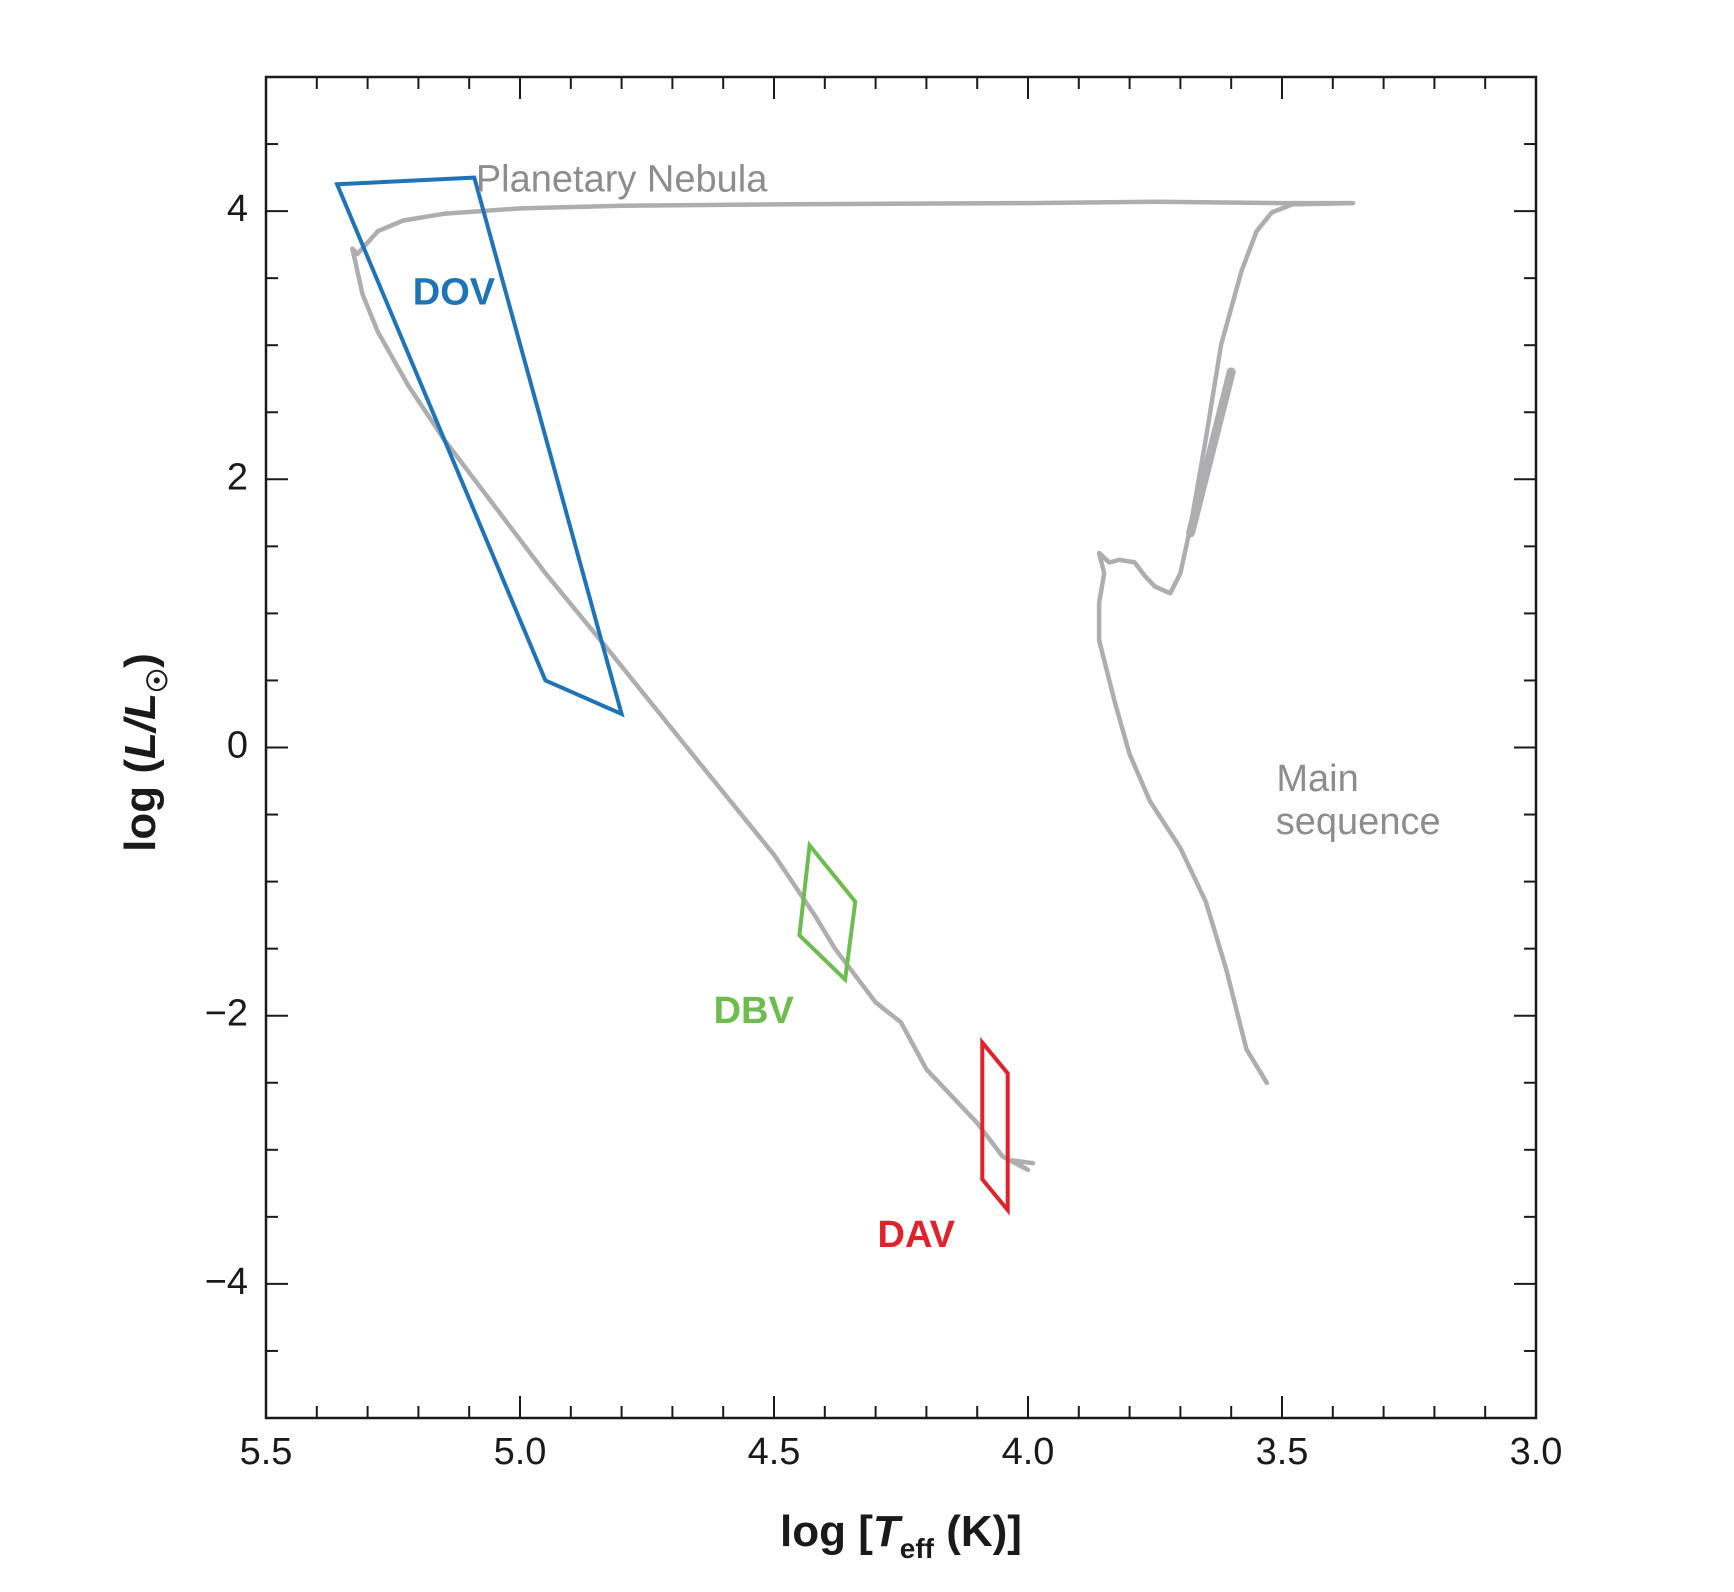 The image size is (1734, 1592). What do you see at coordinates (1317, 779) in the screenshot?
I see `annotation-1: Main` at bounding box center [1317, 779].